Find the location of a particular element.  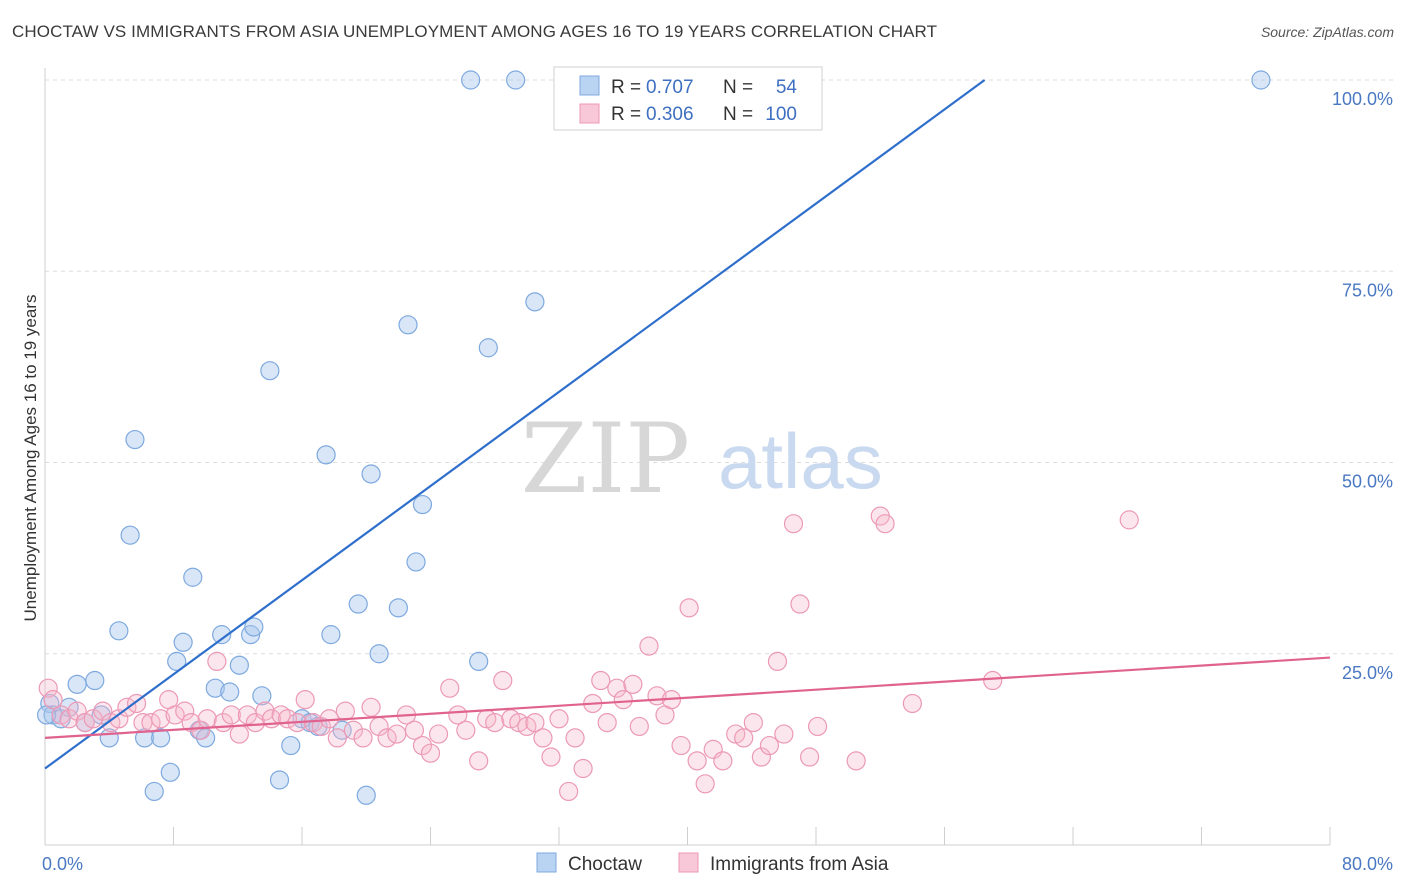

immigrants-trend-line is located at coordinates (687, 697).